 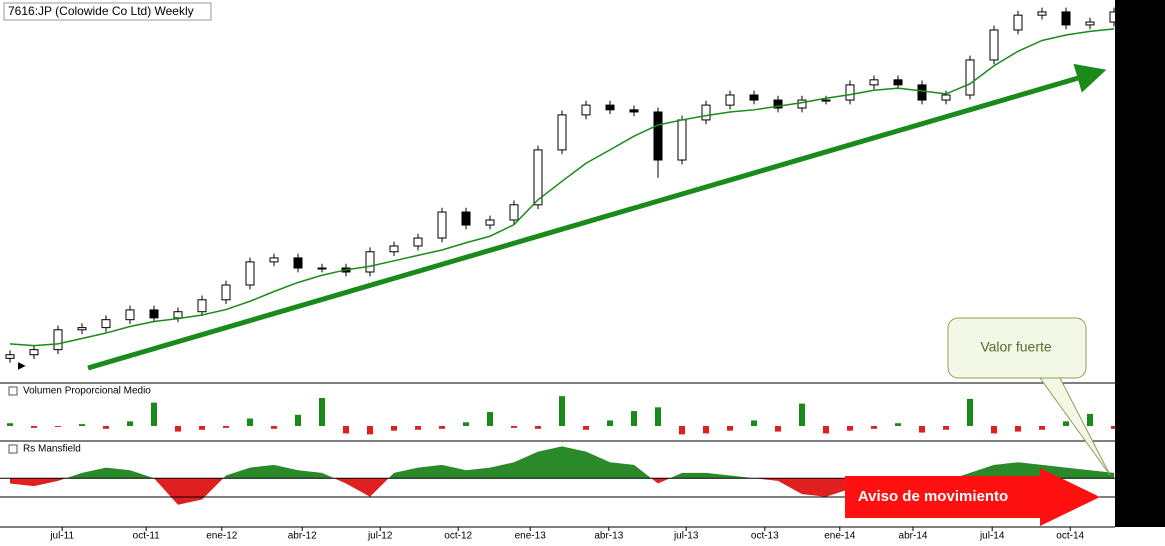 I want to click on x-tick-label: ene-13, so click(x=531, y=536).